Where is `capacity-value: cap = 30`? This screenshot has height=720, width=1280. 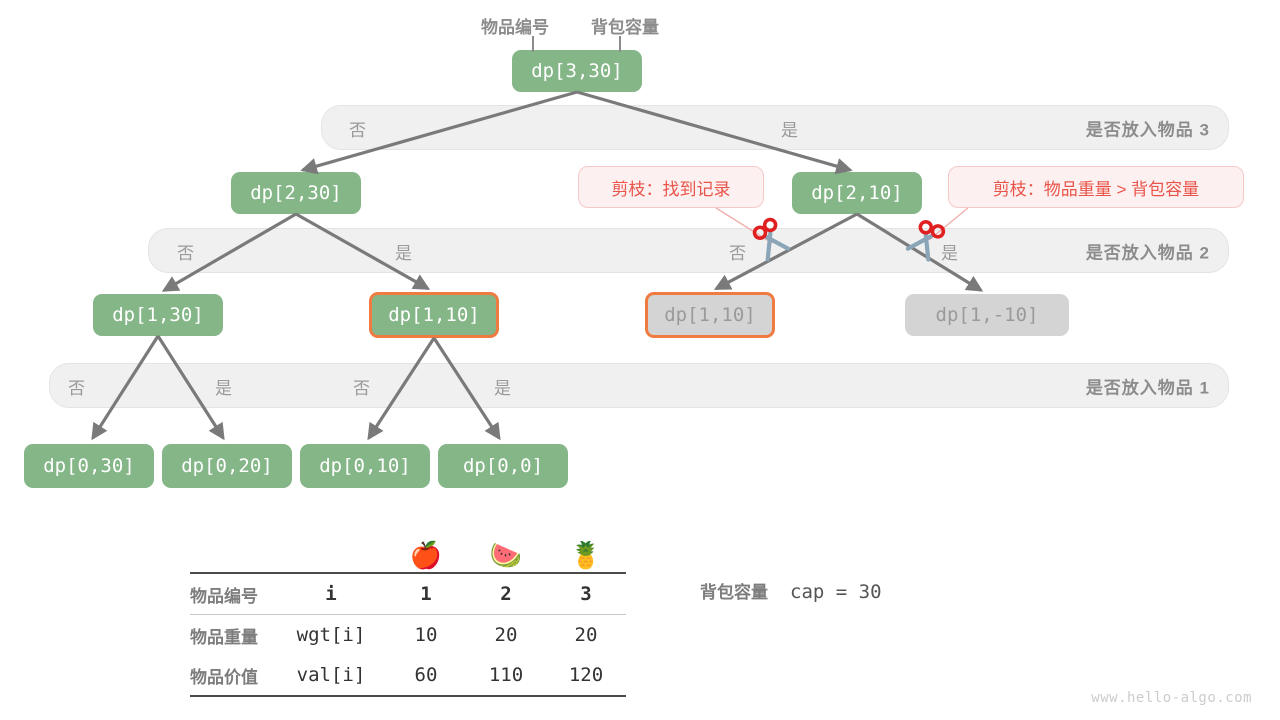 capacity-value: cap = 30 is located at coordinates (836, 592).